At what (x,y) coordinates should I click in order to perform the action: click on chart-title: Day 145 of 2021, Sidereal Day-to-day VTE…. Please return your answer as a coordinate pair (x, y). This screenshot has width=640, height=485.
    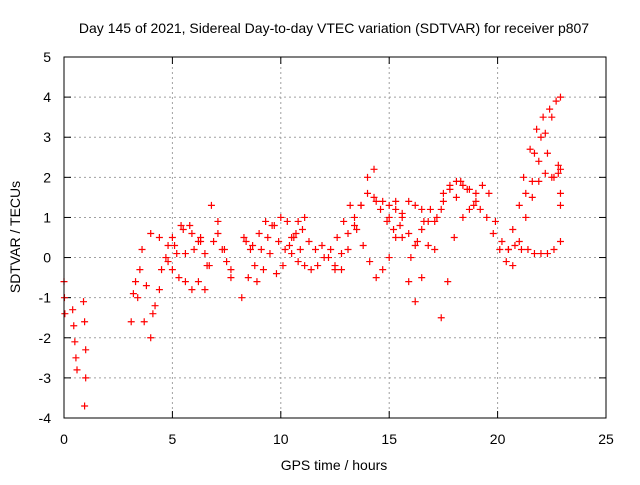
    Looking at the image, I should click on (334, 28).